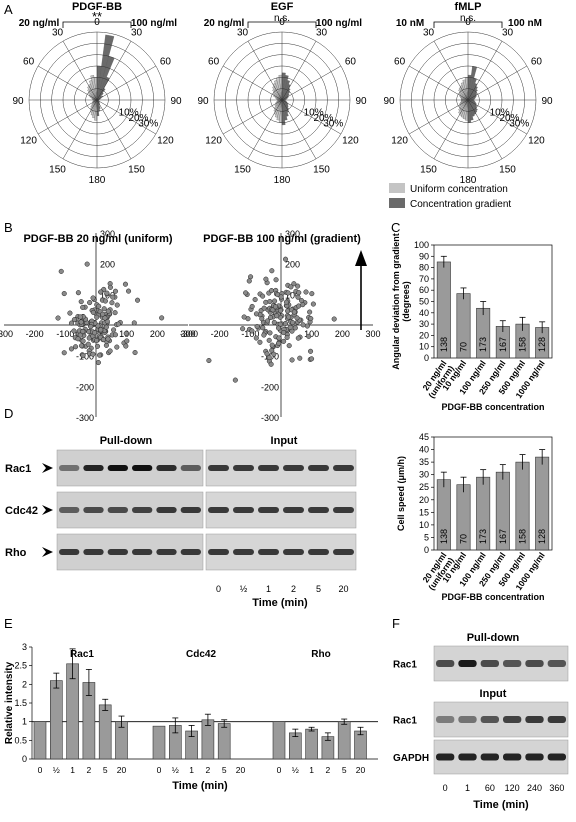 The width and height of the screenshot is (576, 822). Describe the element at coordinates (424, 256) in the screenshot. I see `y-tick-label: 90` at that location.